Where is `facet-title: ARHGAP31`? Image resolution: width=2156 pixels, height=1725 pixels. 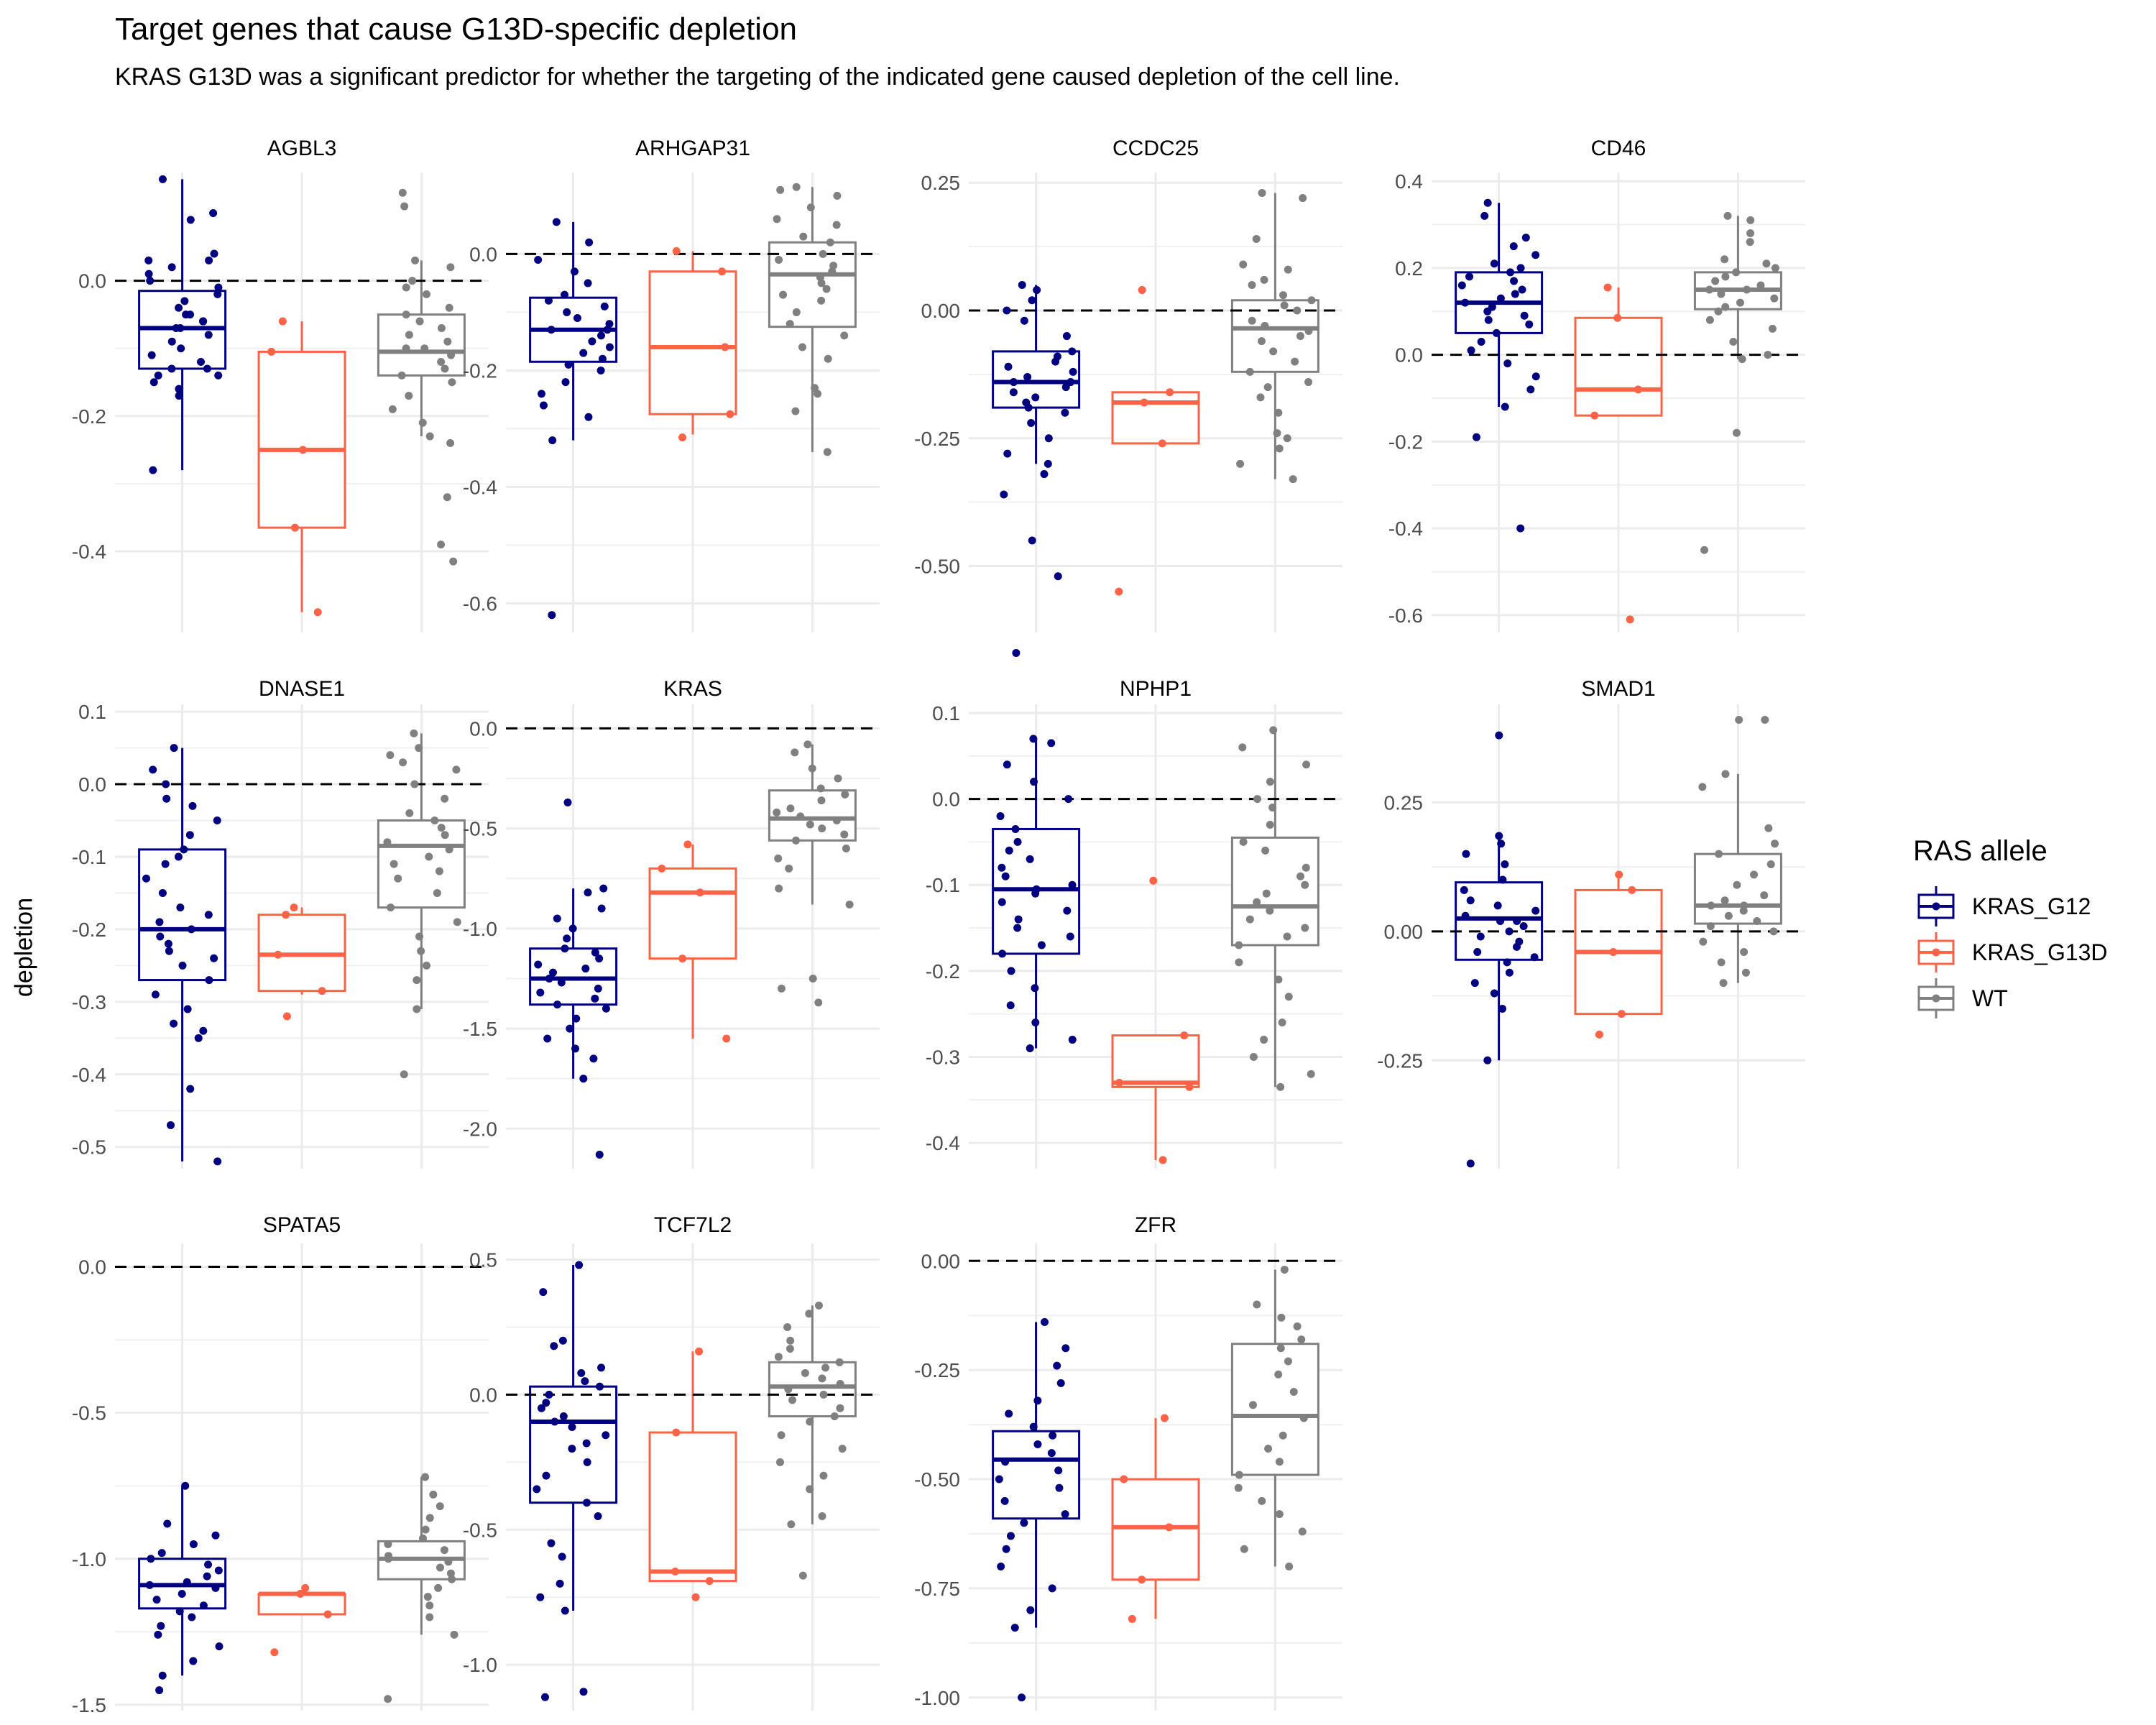
facet-title: ARHGAP31 is located at coordinates (693, 148).